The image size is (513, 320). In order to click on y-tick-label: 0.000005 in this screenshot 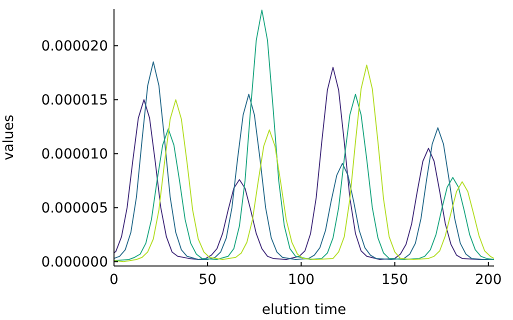, I will do `click(74, 208)`.